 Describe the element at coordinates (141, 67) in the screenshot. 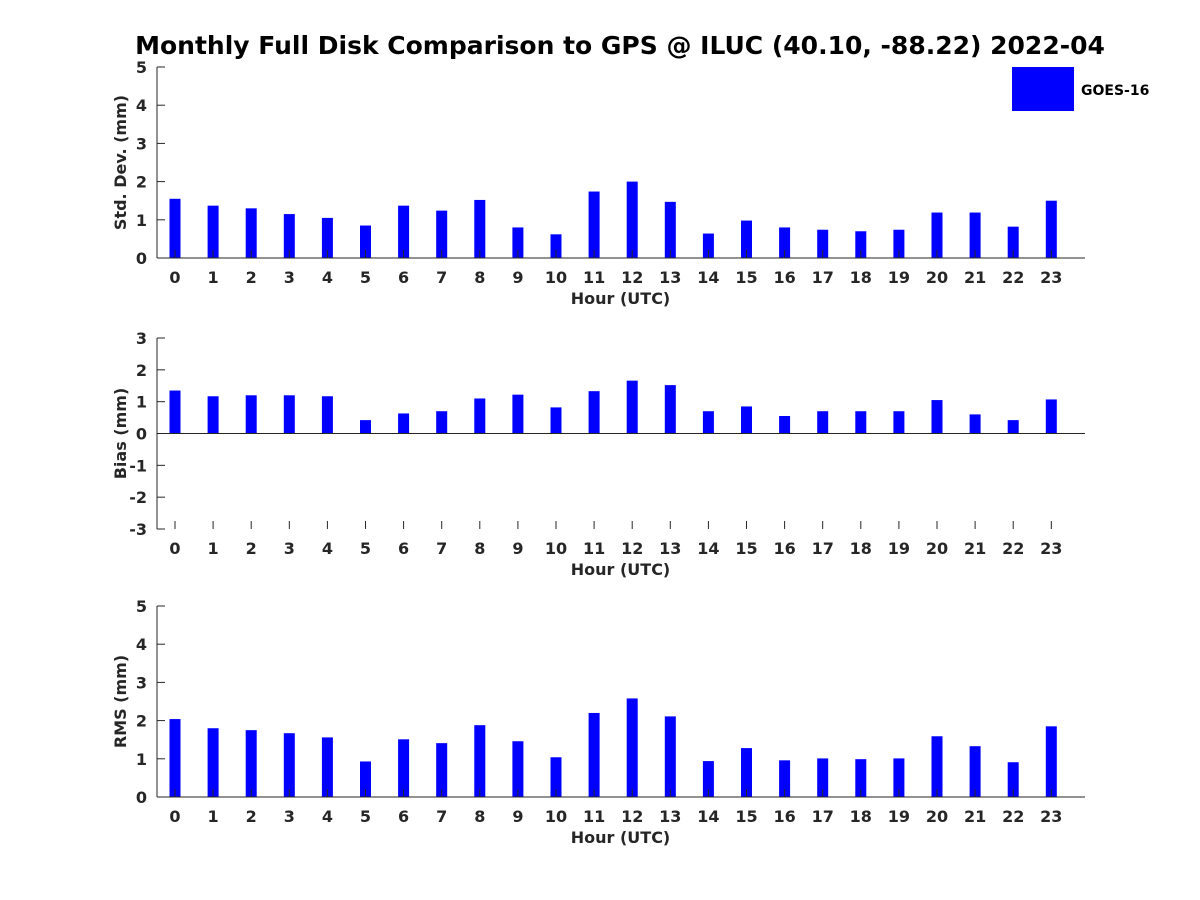

I see `std-dev-y-tick-label: 5` at that location.